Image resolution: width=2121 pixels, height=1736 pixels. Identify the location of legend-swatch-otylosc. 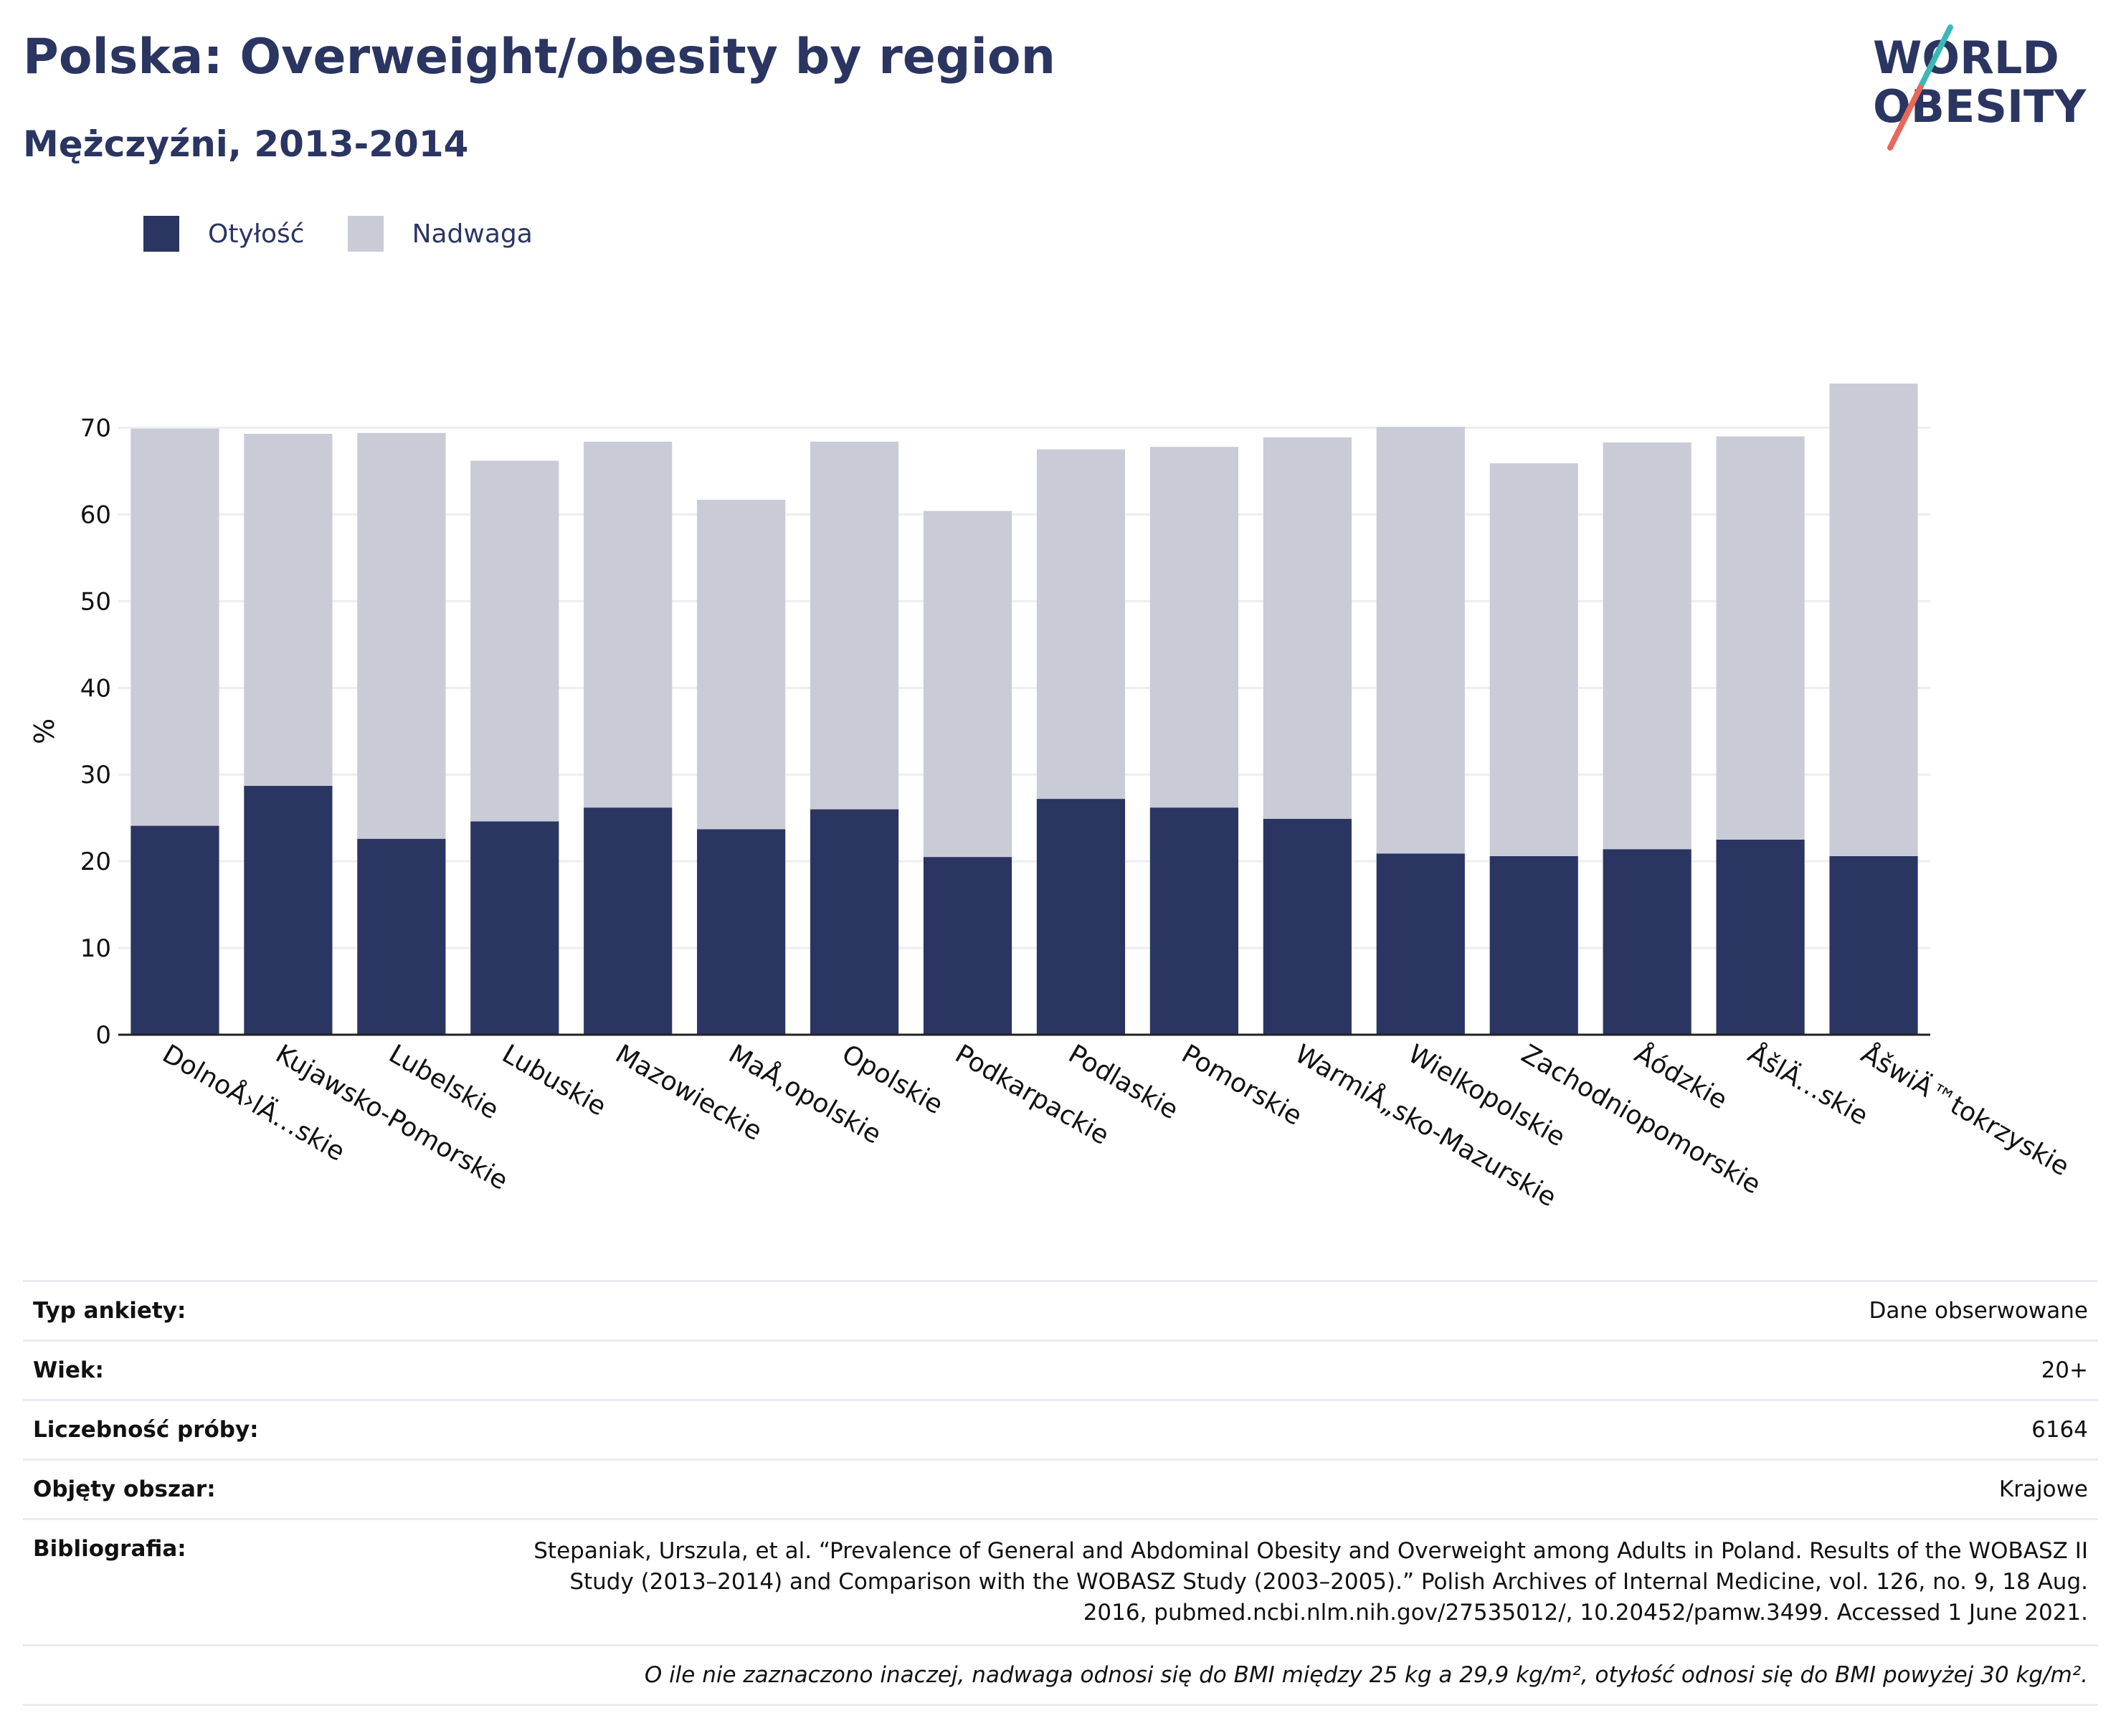
(161, 234).